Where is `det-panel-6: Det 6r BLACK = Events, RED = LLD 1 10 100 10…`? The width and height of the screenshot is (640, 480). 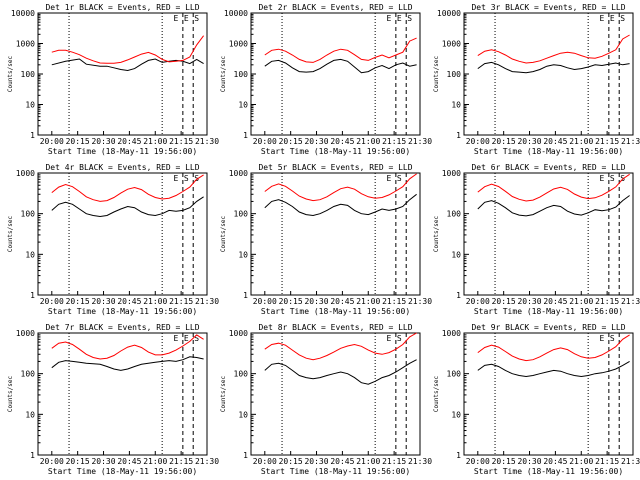
det-panel-6: Det 6r BLACK = Events, RED = LLD 1 10 100 10… is located at coordinates (536, 239).